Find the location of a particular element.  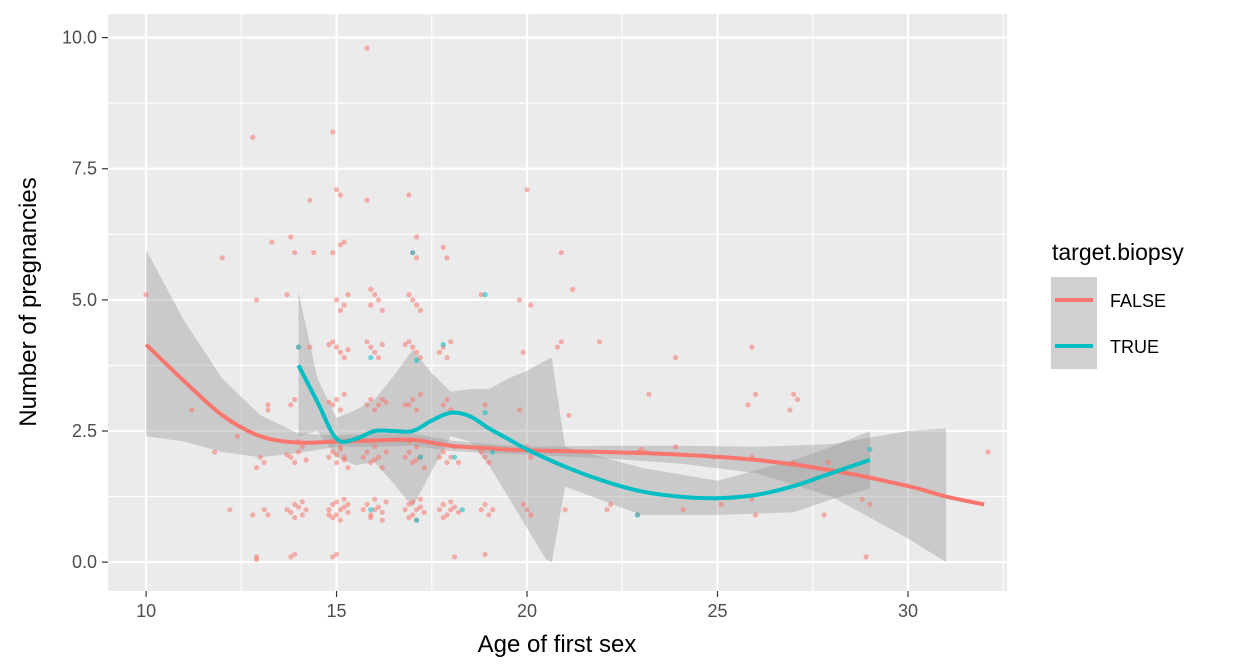

legend-title: target.biopsy is located at coordinates (1118, 252).